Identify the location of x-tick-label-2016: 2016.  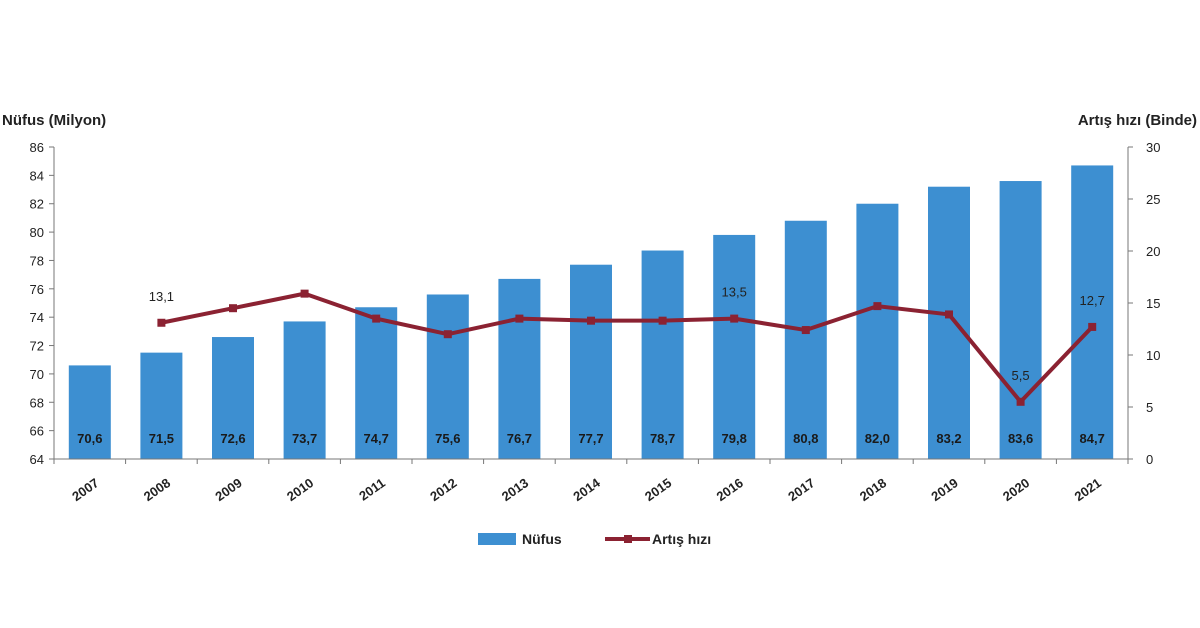
(730, 489).